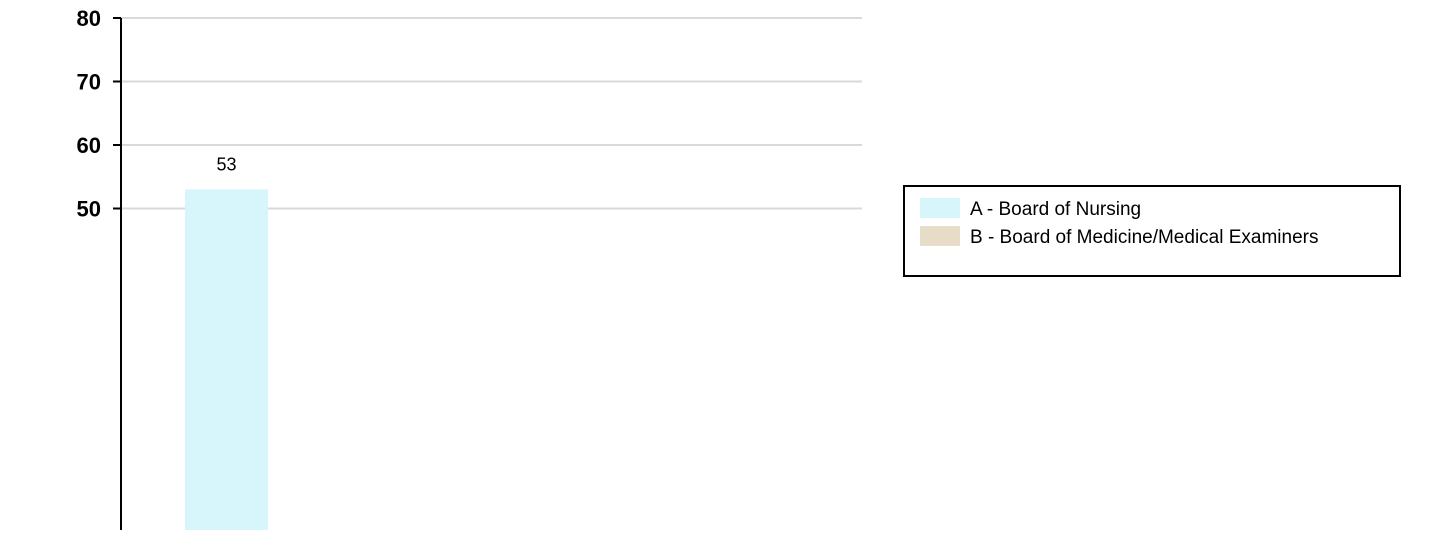 The width and height of the screenshot is (1452, 535). Describe the element at coordinates (99, 114) in the screenshot. I see `y-axis-ticks: 80 70 60 50` at that location.